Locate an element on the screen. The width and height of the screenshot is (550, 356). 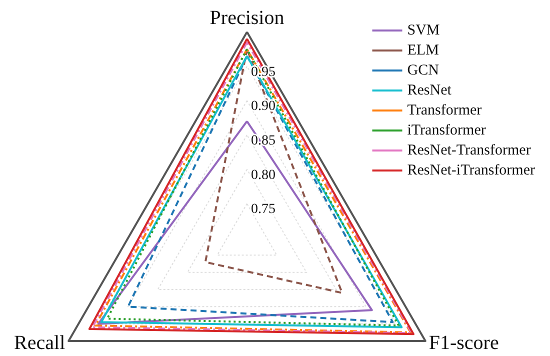
y-tick-label: 0.75 is located at coordinates (263, 210).